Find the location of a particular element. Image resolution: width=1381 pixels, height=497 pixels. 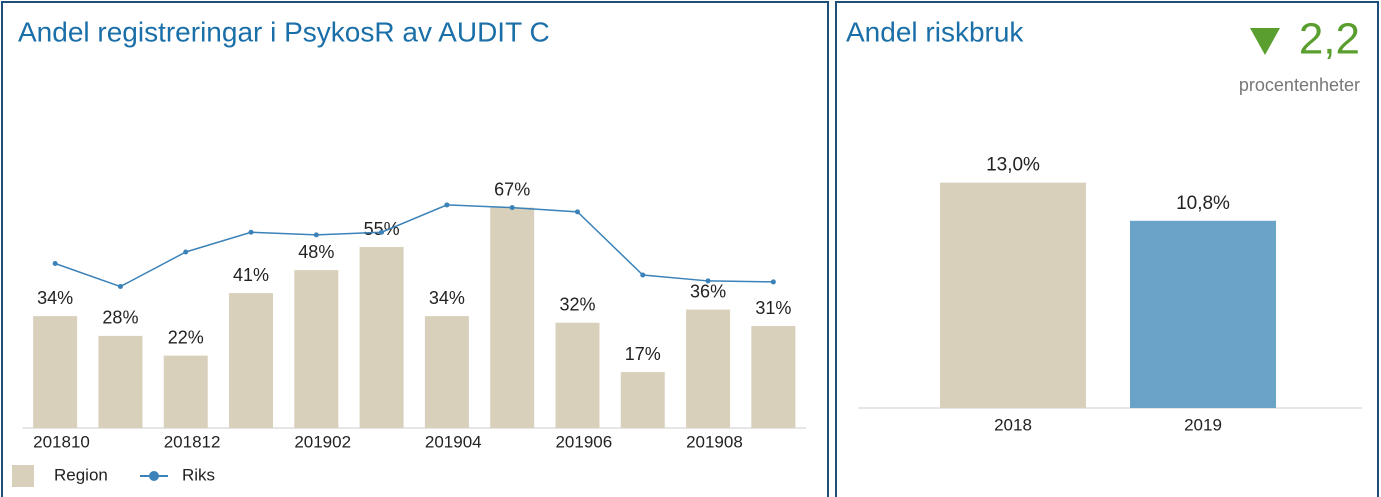

data-label: 55% is located at coordinates (382, 229).